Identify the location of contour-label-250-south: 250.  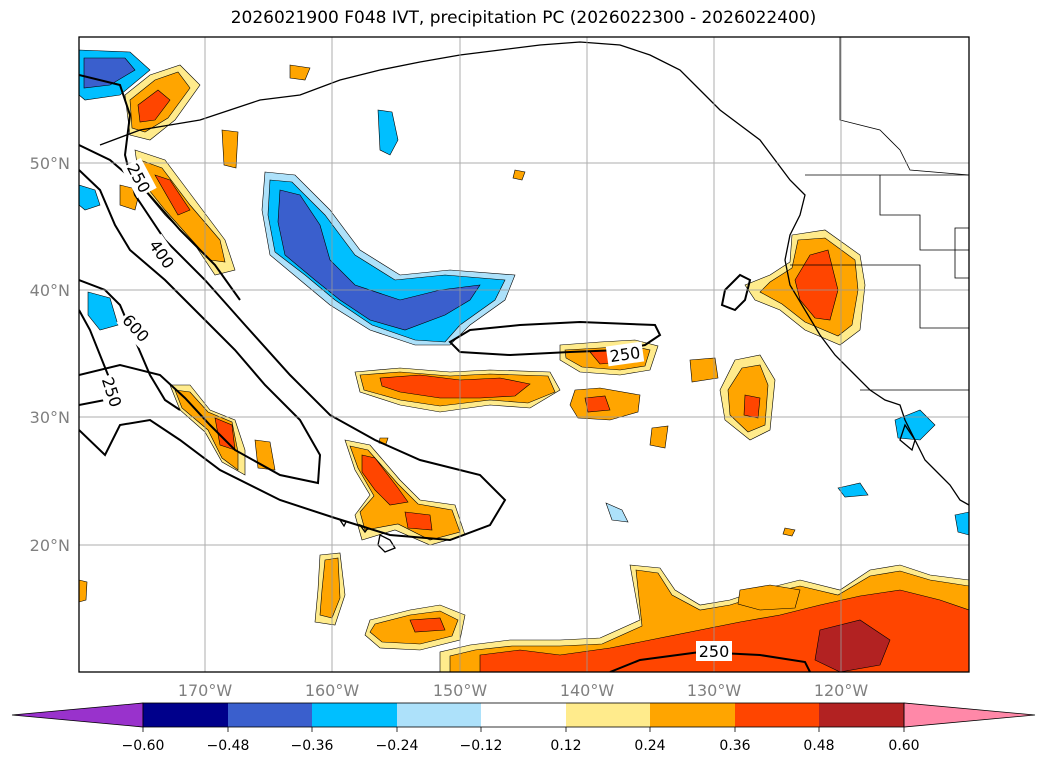
(714, 651).